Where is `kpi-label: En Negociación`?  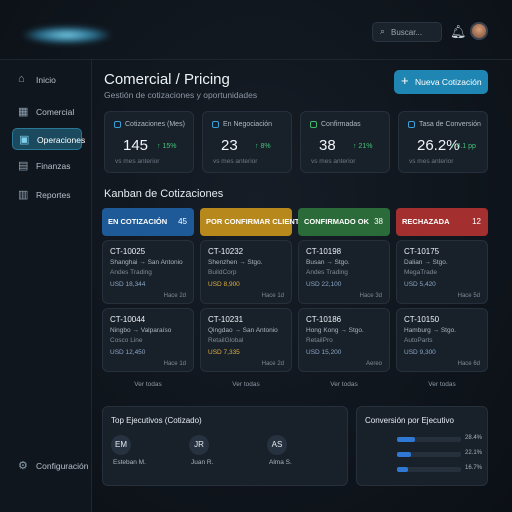 kpi-label: En Negociación is located at coordinates (248, 124).